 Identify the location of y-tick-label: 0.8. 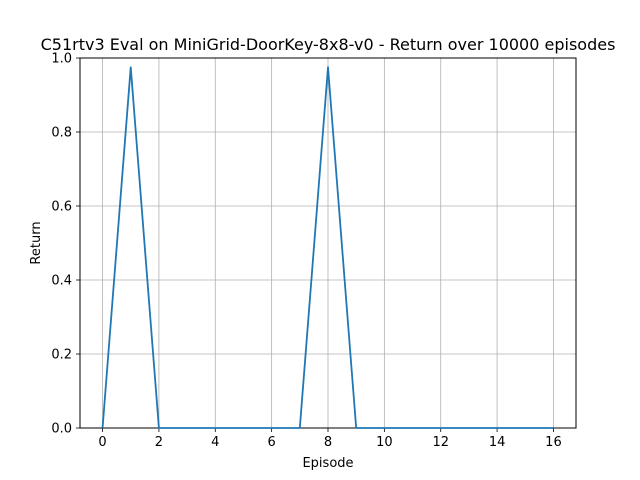
(61, 133).